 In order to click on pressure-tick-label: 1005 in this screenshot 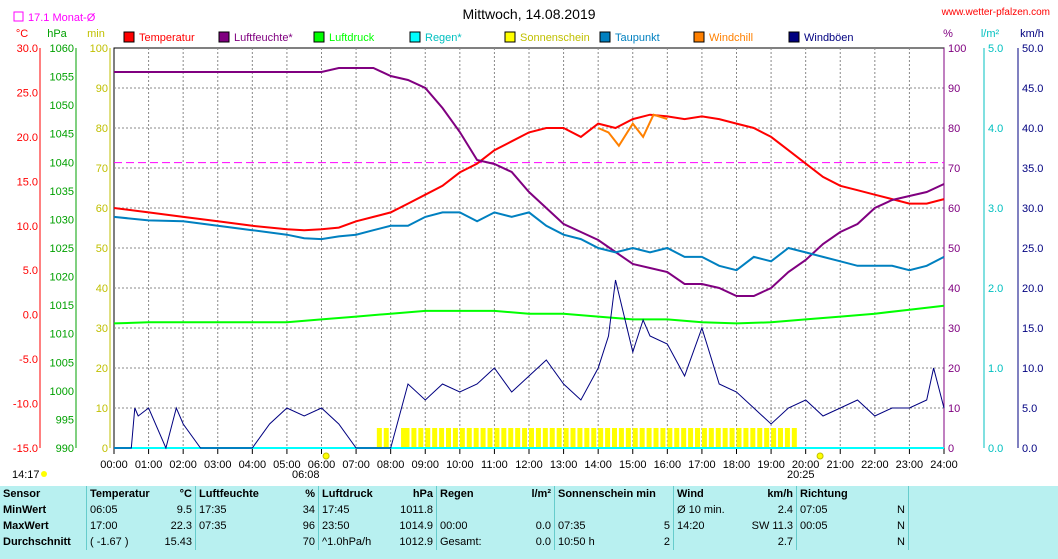, I will do `click(62, 363)`.